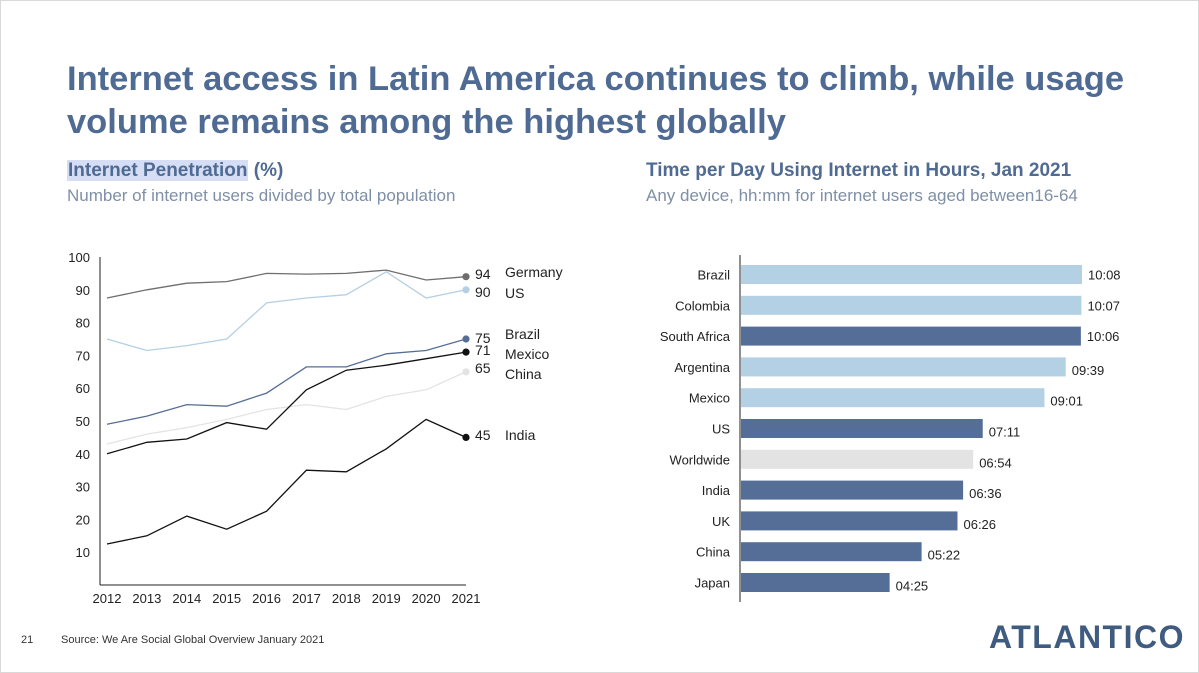 Image resolution: width=1199 pixels, height=673 pixels. What do you see at coordinates (83, 552) in the screenshot?
I see `y-tick-label: 10` at bounding box center [83, 552].